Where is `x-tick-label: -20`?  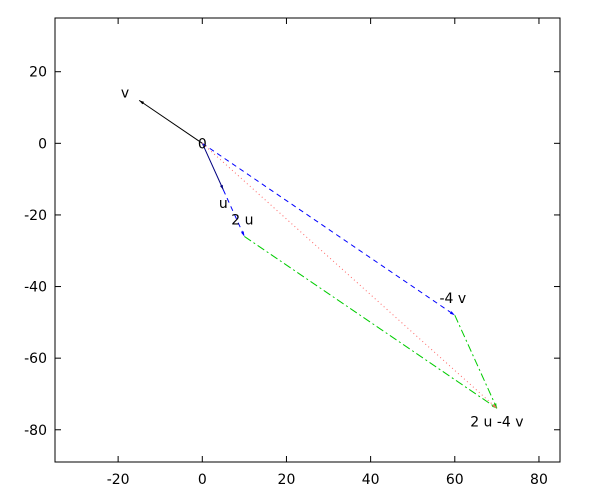
x-tick-label: -20 is located at coordinates (118, 480).